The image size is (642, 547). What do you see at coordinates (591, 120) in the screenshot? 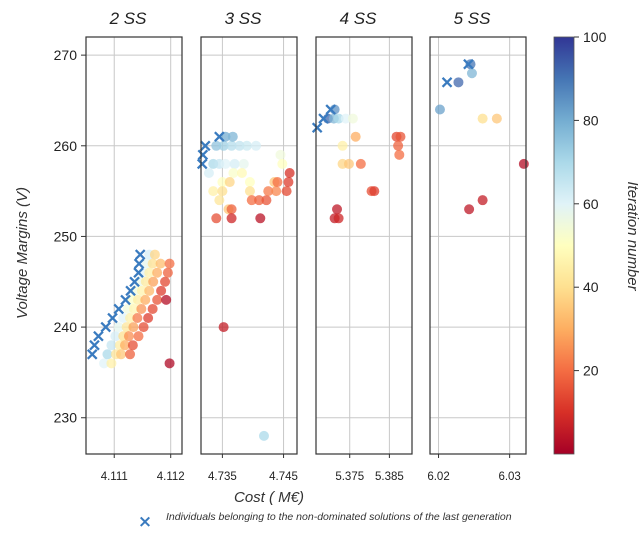
I see `colorbar-tick-label: 80` at bounding box center [591, 120].